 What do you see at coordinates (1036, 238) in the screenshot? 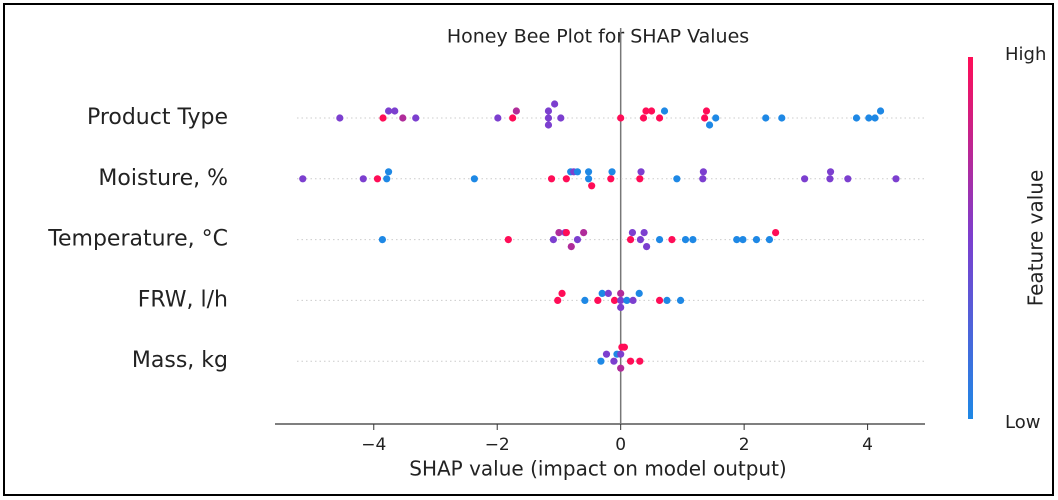
I see `colorbar-title: Feature value` at bounding box center [1036, 238].